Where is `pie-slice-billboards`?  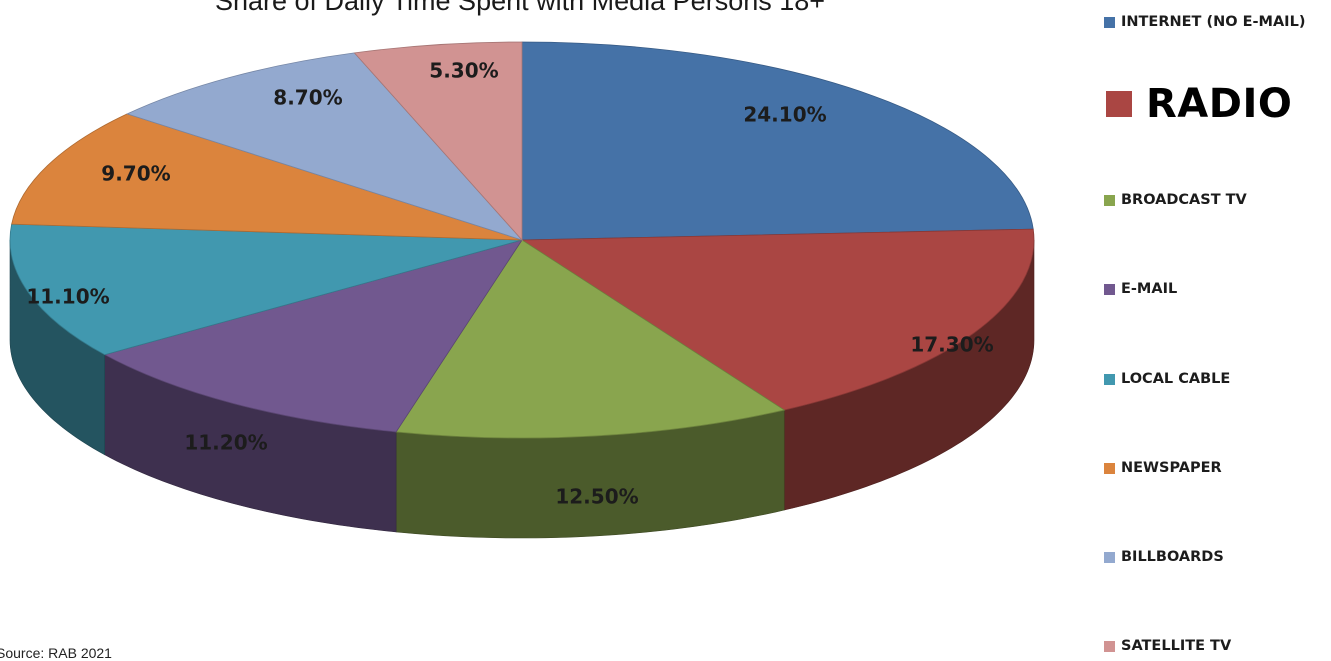 pie-slice-billboards is located at coordinates (325, 146).